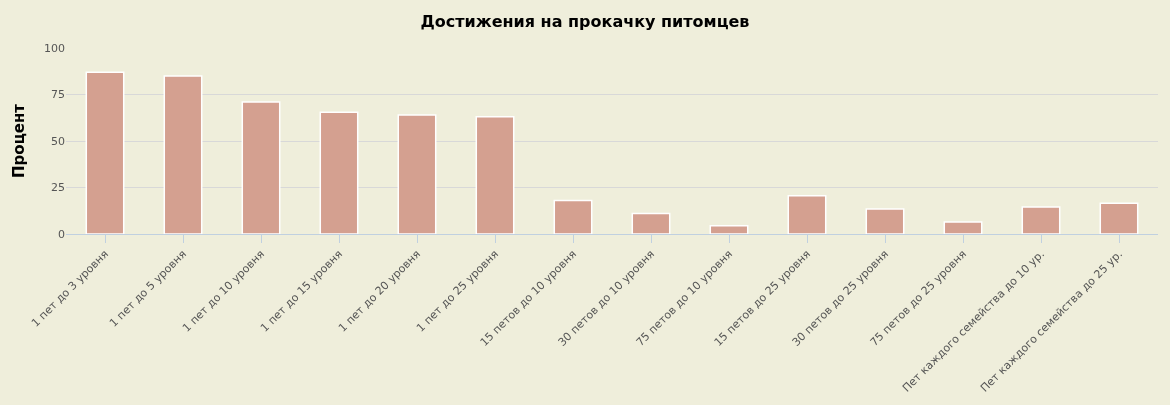 The image size is (1170, 405). I want to click on y-tick-label: 100, so click(54, 48).